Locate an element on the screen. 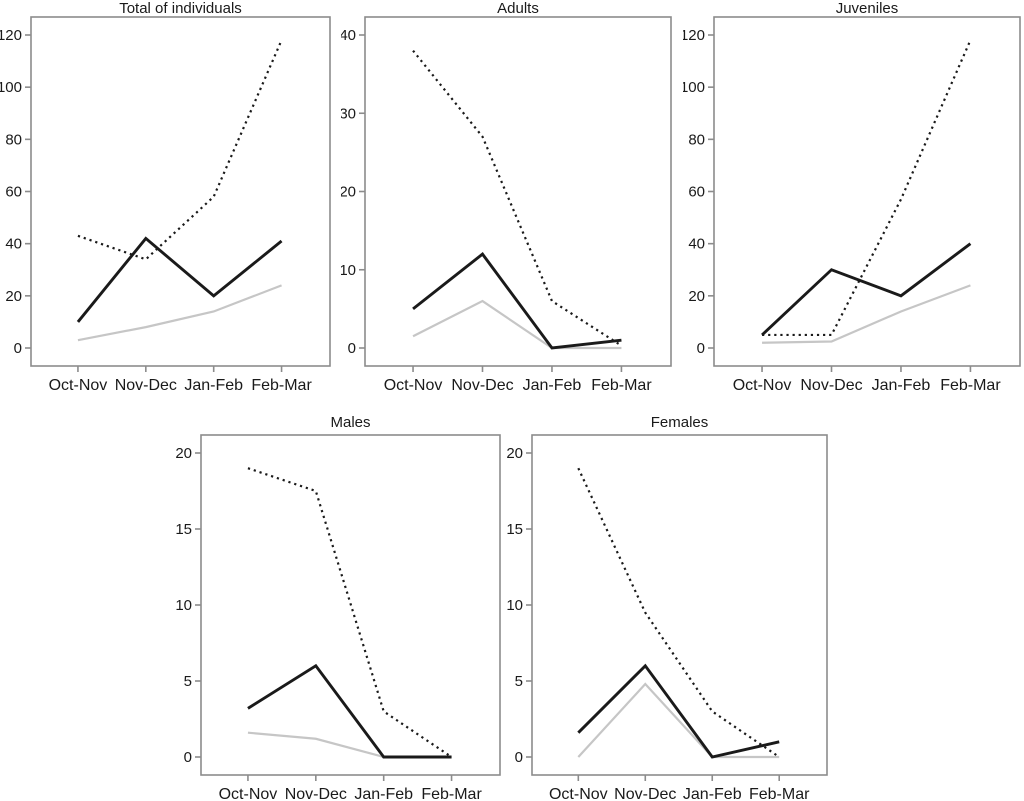 The height and width of the screenshot is (801, 1024). line-plot-males: 0 5 10 15 20 Oct-Nov Nov-Dec Jan-Feb Feb-Mar is located at coordinates (338, 617).